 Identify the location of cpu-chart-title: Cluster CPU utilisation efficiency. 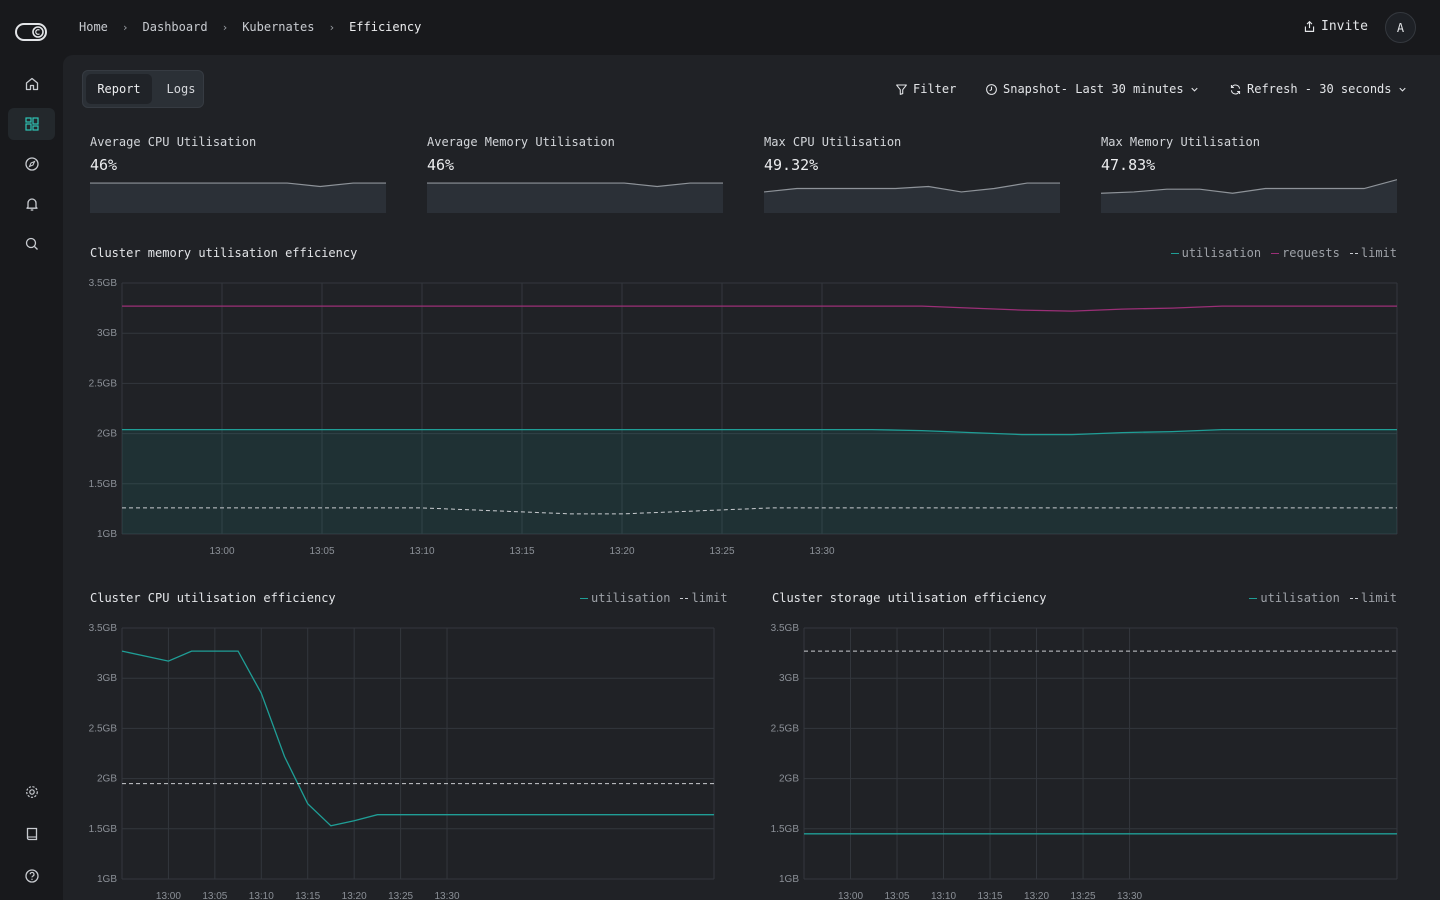
(213, 598).